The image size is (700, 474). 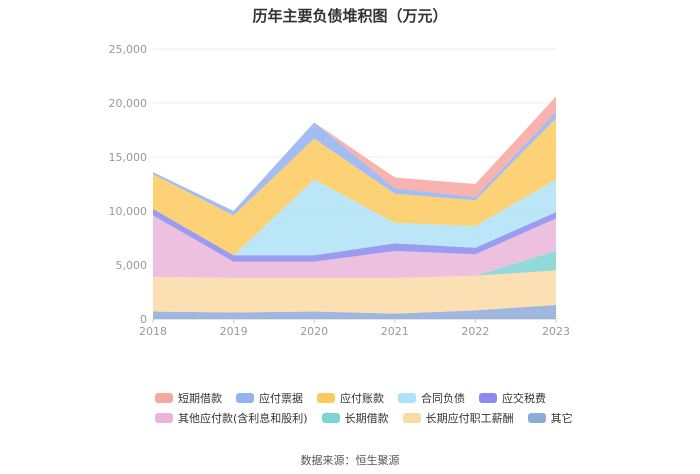 What do you see at coordinates (281, 398) in the screenshot?
I see `legend-label: 应付票据` at bounding box center [281, 398].